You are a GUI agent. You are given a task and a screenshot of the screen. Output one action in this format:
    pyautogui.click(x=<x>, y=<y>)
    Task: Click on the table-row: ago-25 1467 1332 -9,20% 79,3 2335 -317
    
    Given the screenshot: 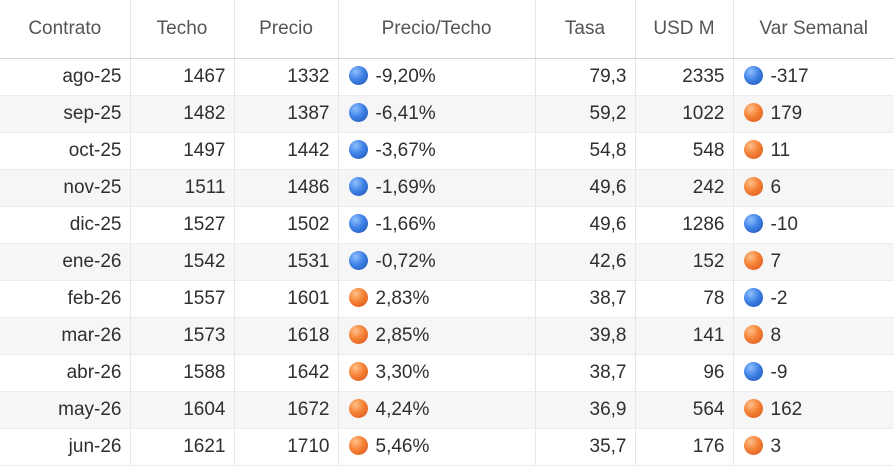 What is the action you would take?
    pyautogui.click(x=447, y=77)
    